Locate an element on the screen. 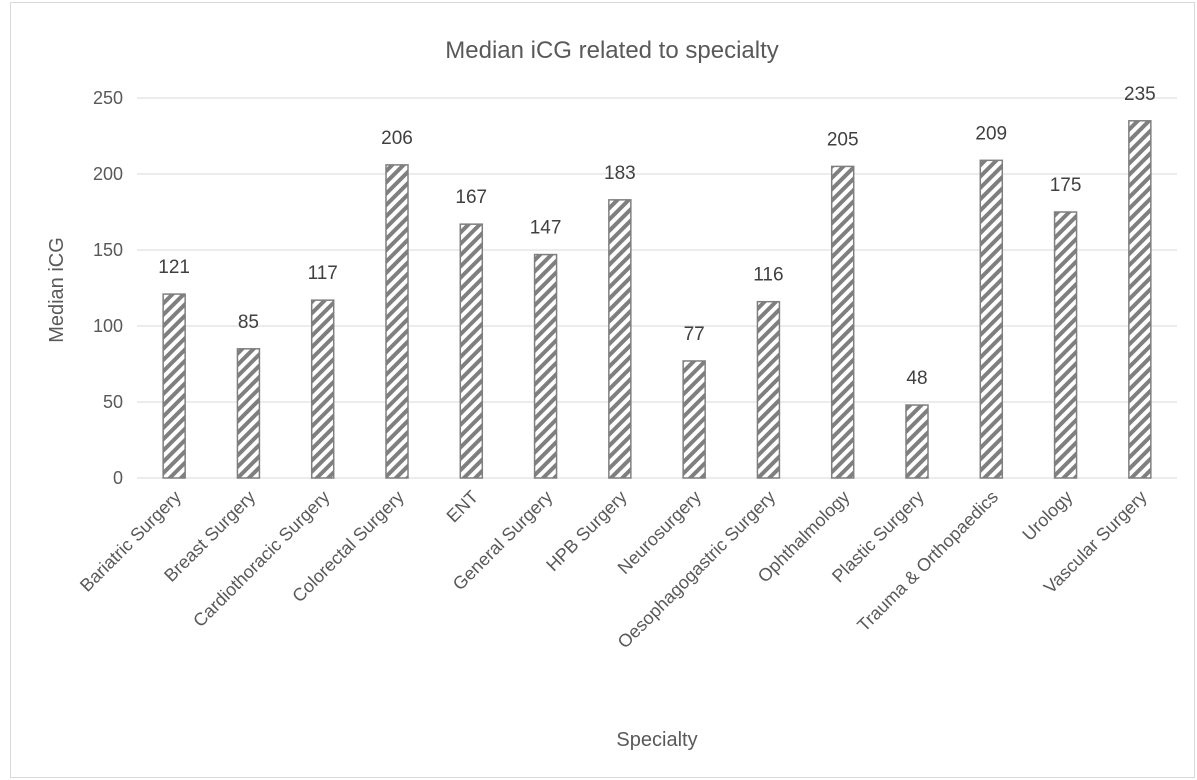 This screenshot has height=780, width=1197. y-tick-label: 200 is located at coordinates (108, 174).